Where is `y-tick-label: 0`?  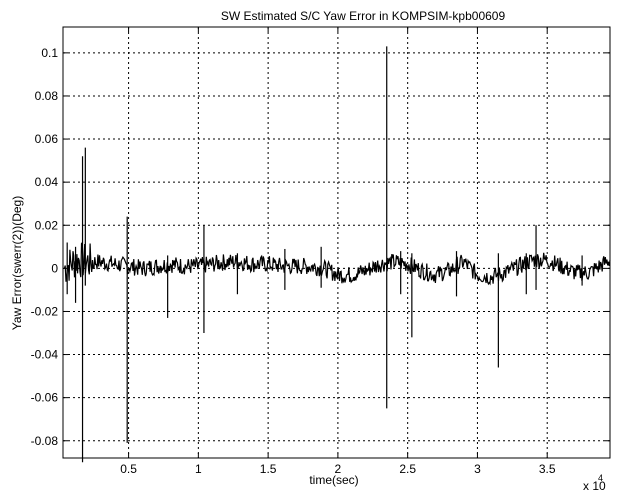 y-tick-label: 0 is located at coordinates (54, 268).